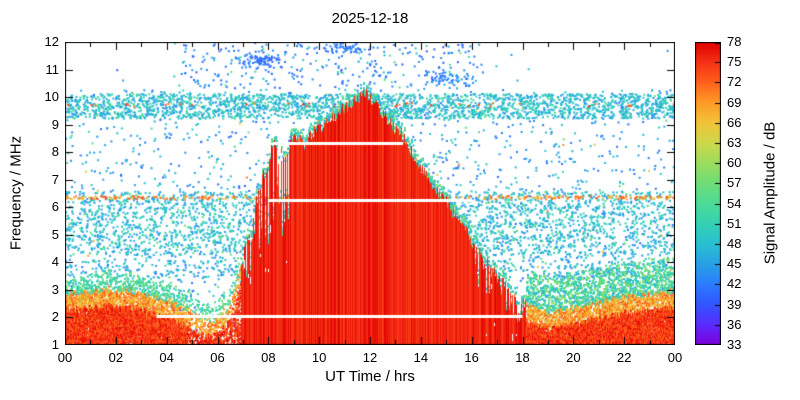 This screenshot has height=400, width=800. I want to click on colorbar-tick-label: 57, so click(734, 183).